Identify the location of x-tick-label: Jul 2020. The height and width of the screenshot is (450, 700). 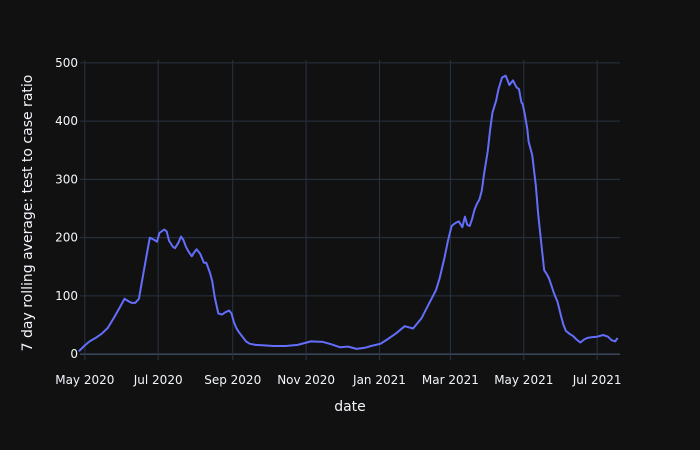
(158, 380).